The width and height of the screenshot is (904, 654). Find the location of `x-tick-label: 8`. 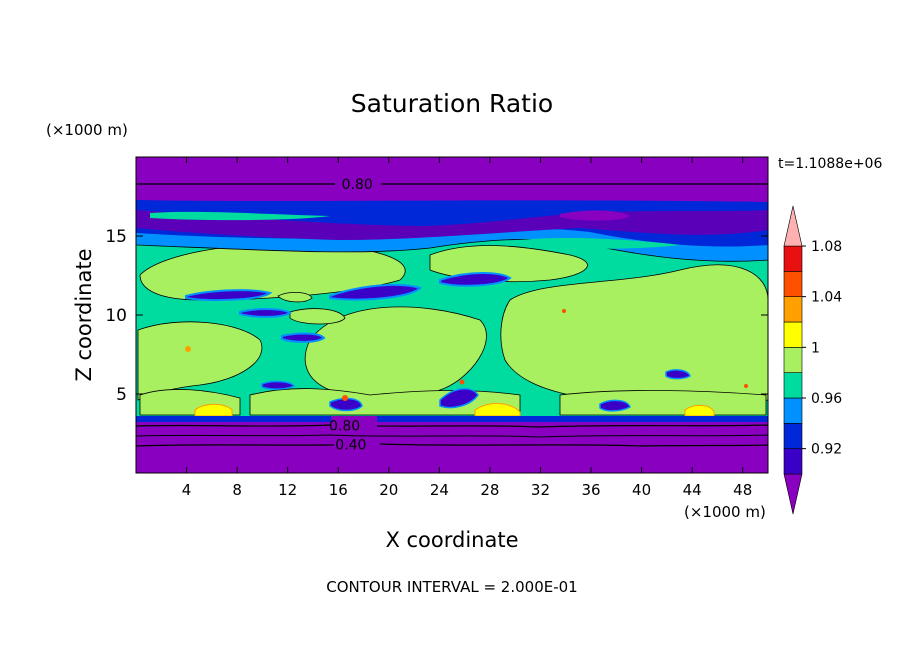

x-tick-label: 8 is located at coordinates (237, 490).